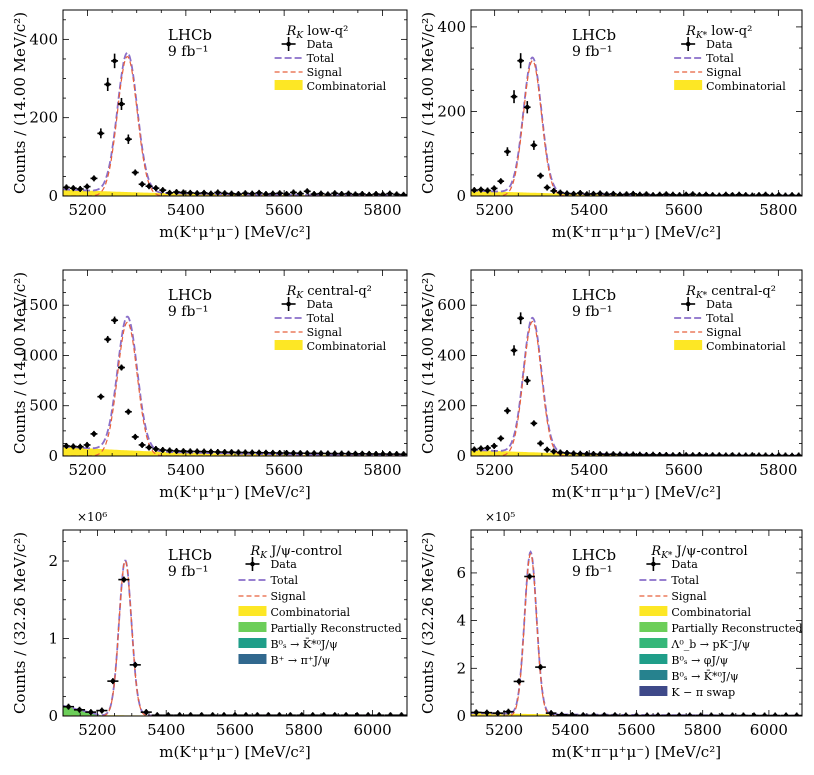 The height and width of the screenshot is (775, 814). I want to click on experiment-label: LHCb, so click(190, 295).